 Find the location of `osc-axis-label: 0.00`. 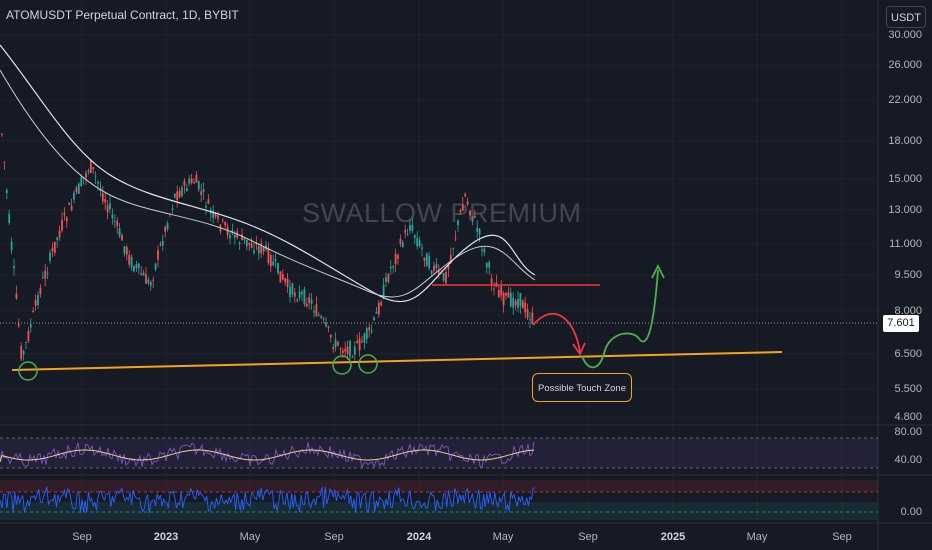

osc-axis-label: 0.00 is located at coordinates (911, 512).